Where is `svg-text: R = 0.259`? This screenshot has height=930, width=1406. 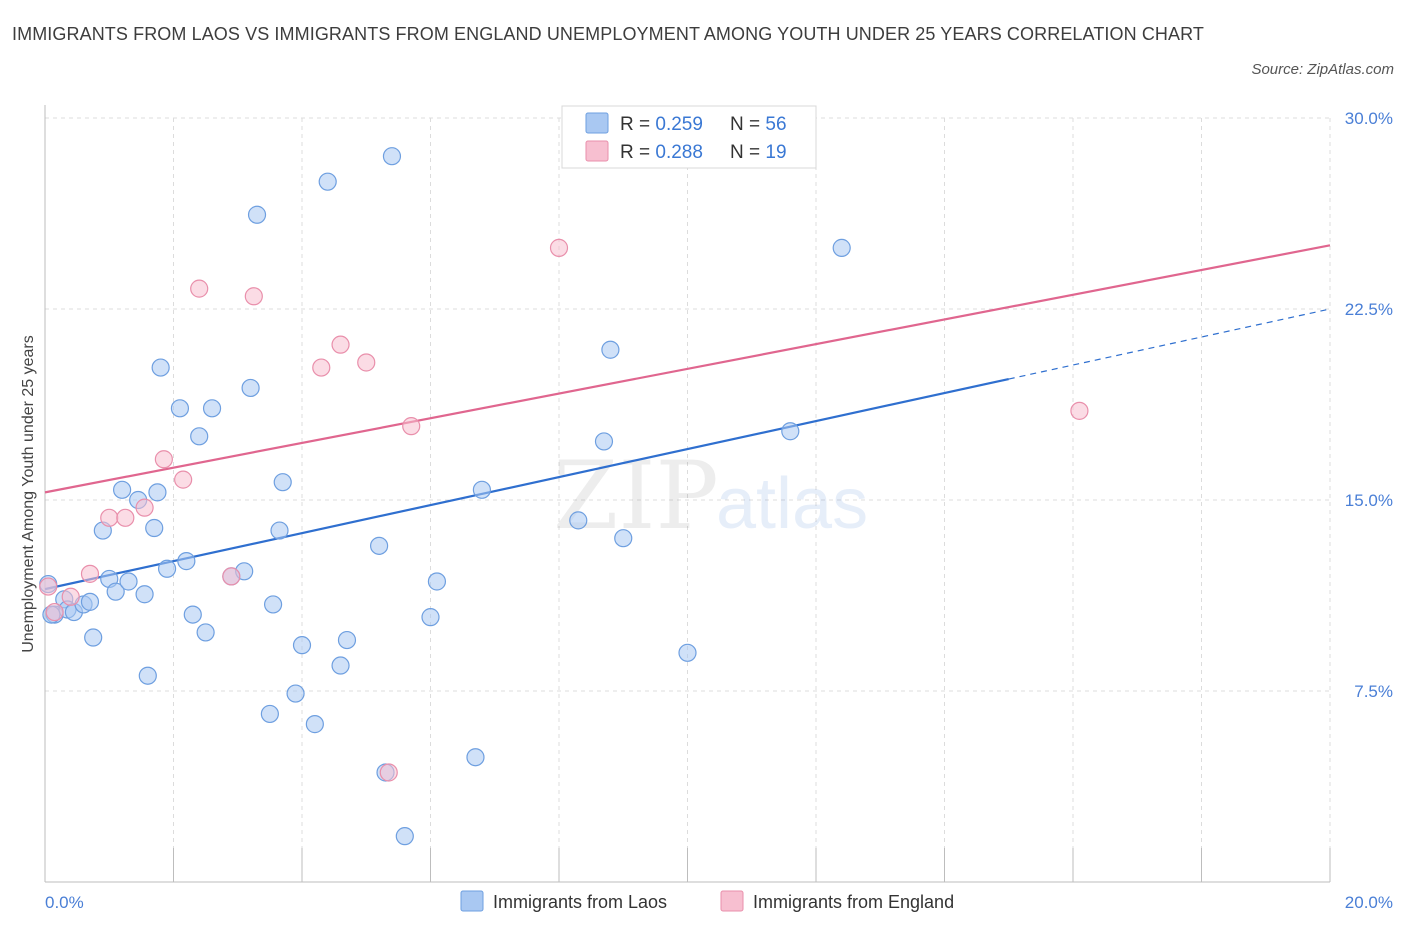 svg-text: R = 0.259 is located at coordinates (661, 124).